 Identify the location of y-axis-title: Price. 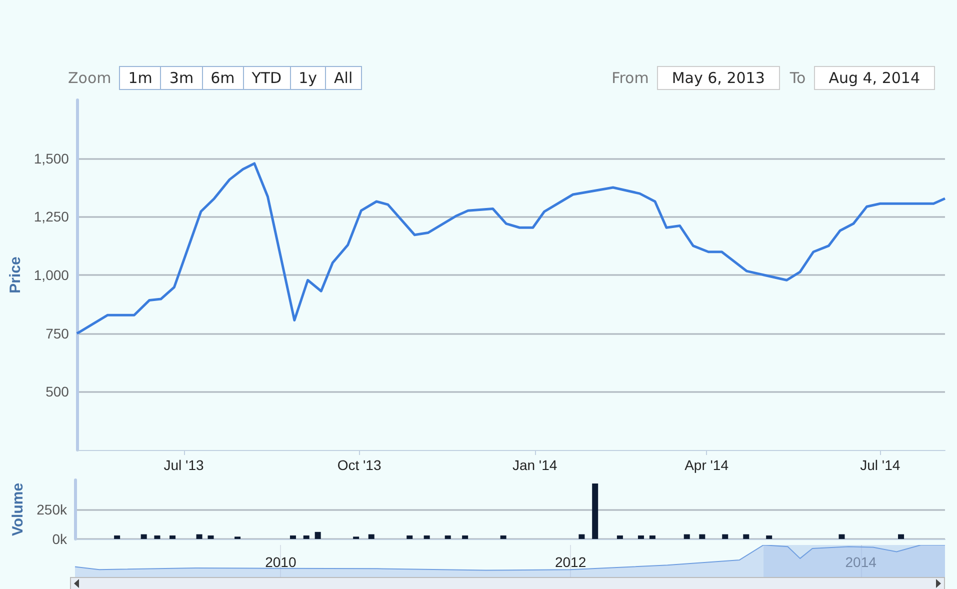
(15, 275).